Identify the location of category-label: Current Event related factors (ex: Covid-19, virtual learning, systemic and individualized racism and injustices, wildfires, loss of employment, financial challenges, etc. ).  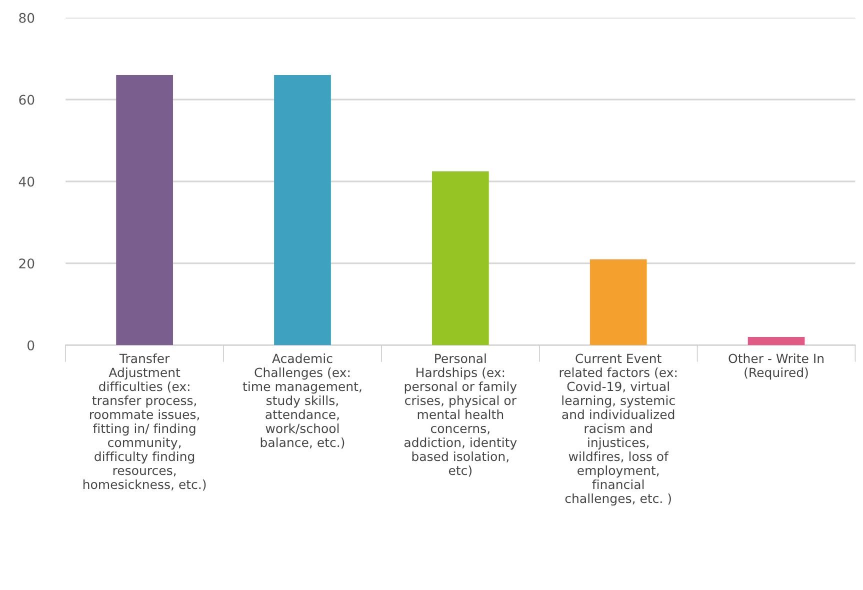
(618, 430).